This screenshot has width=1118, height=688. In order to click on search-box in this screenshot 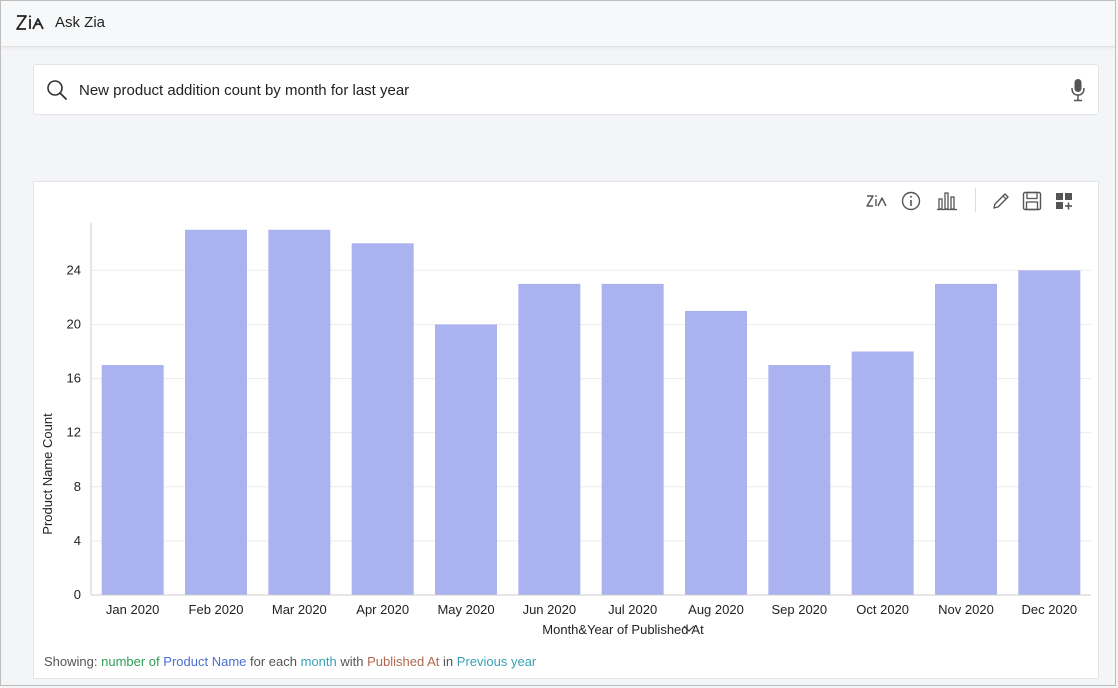, I will do `click(566, 89)`.